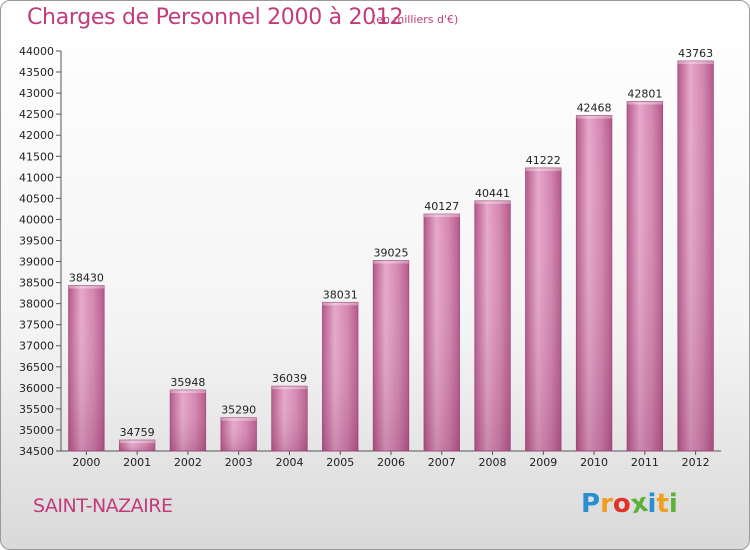 This screenshot has width=750, height=550. I want to click on data-label-2001: 34759, so click(137, 432).